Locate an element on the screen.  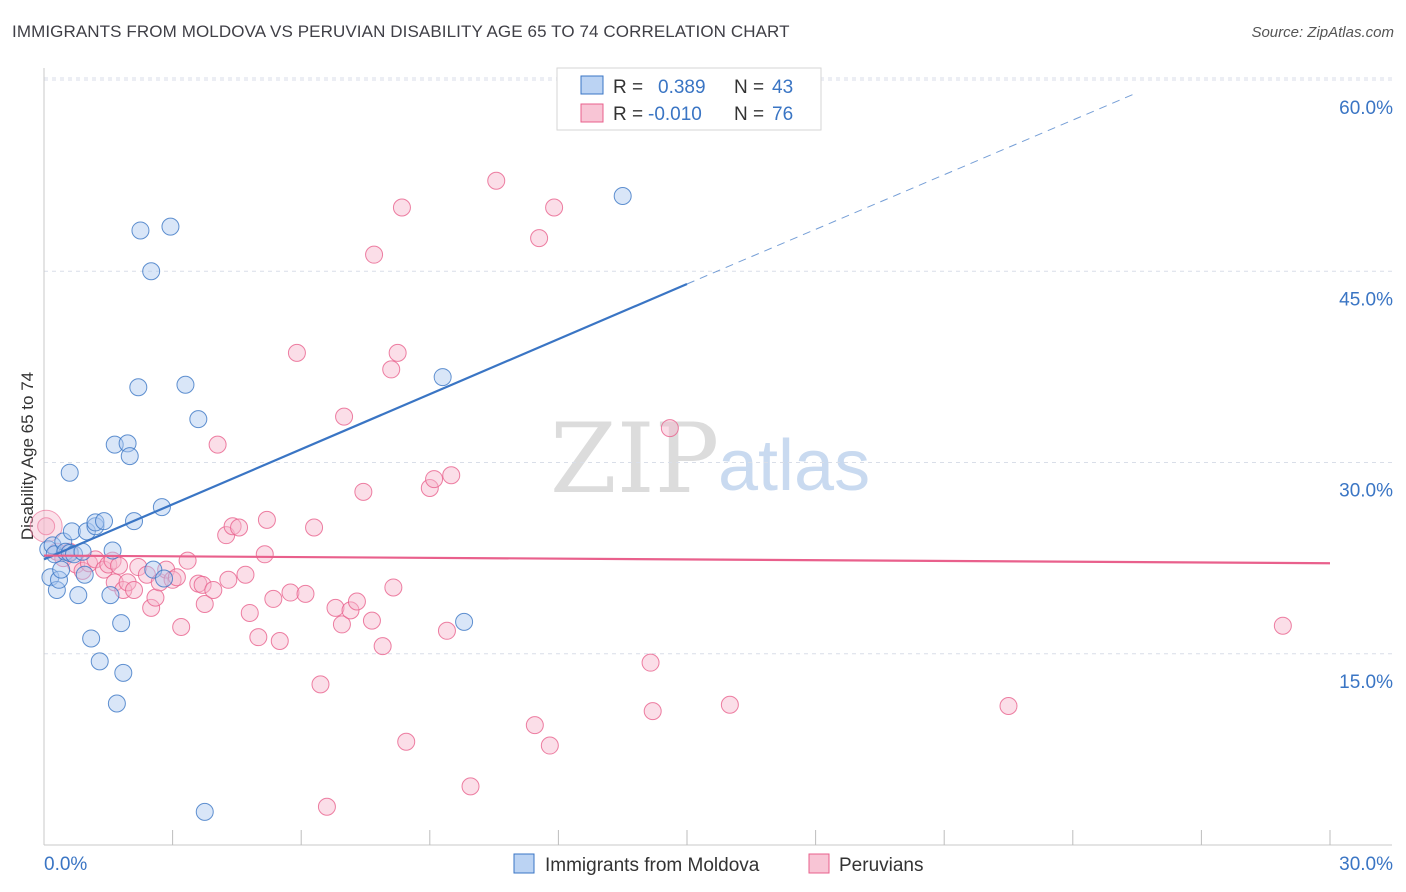
bottom-legend-label-peruvians: Peruvians is located at coordinates (881, 865).